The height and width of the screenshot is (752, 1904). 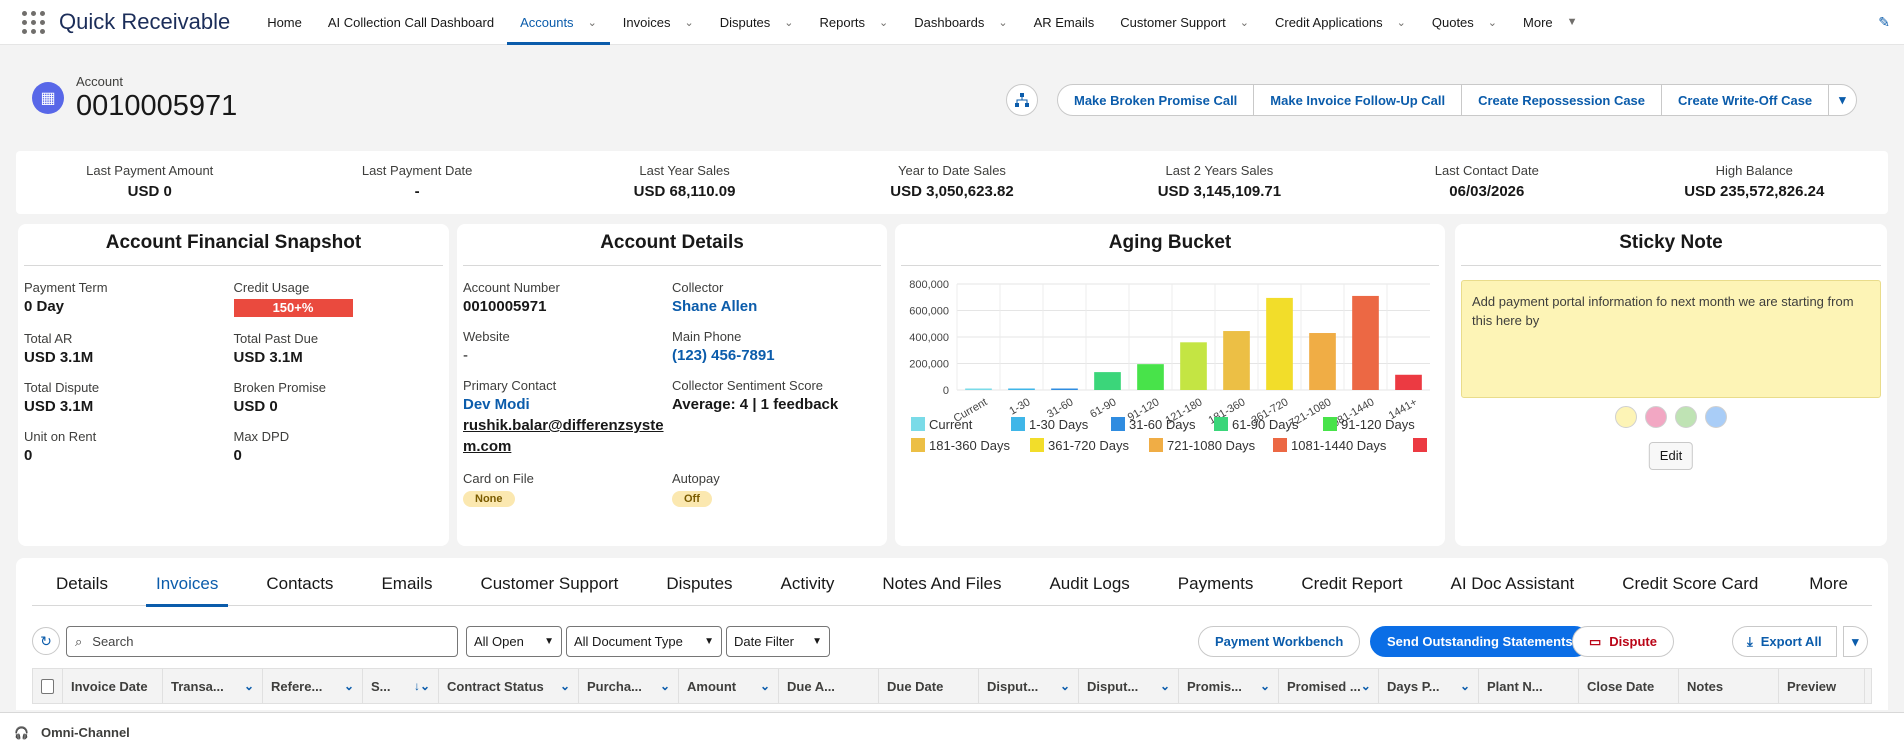 What do you see at coordinates (1855, 641) in the screenshot?
I see `export-menu-button: ▾` at bounding box center [1855, 641].